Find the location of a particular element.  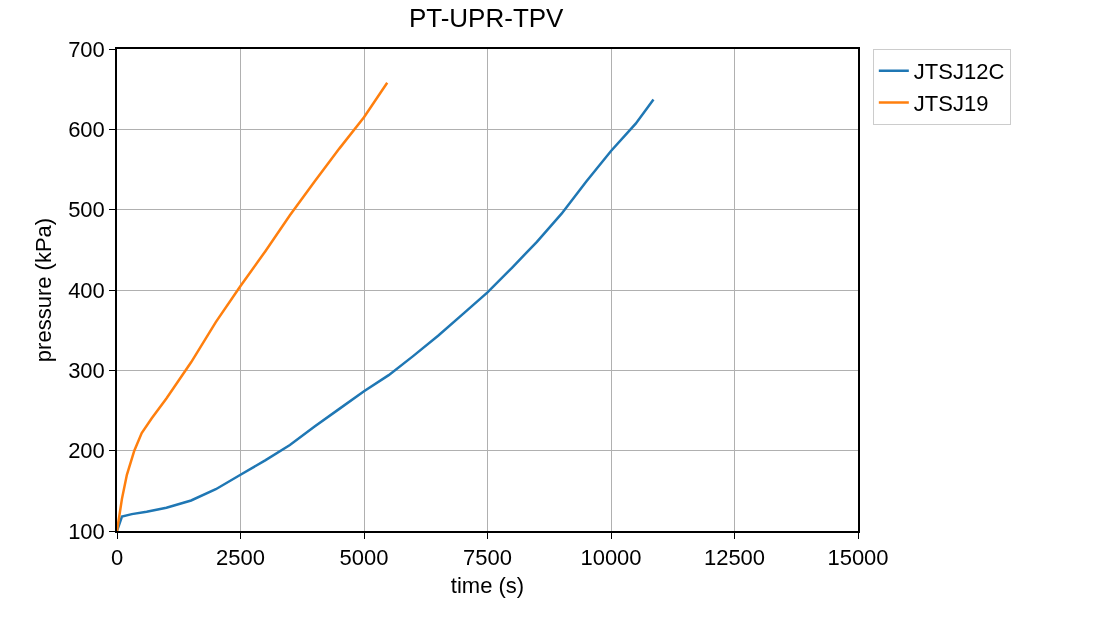

y-tick-label: 100 is located at coordinates (86, 531).